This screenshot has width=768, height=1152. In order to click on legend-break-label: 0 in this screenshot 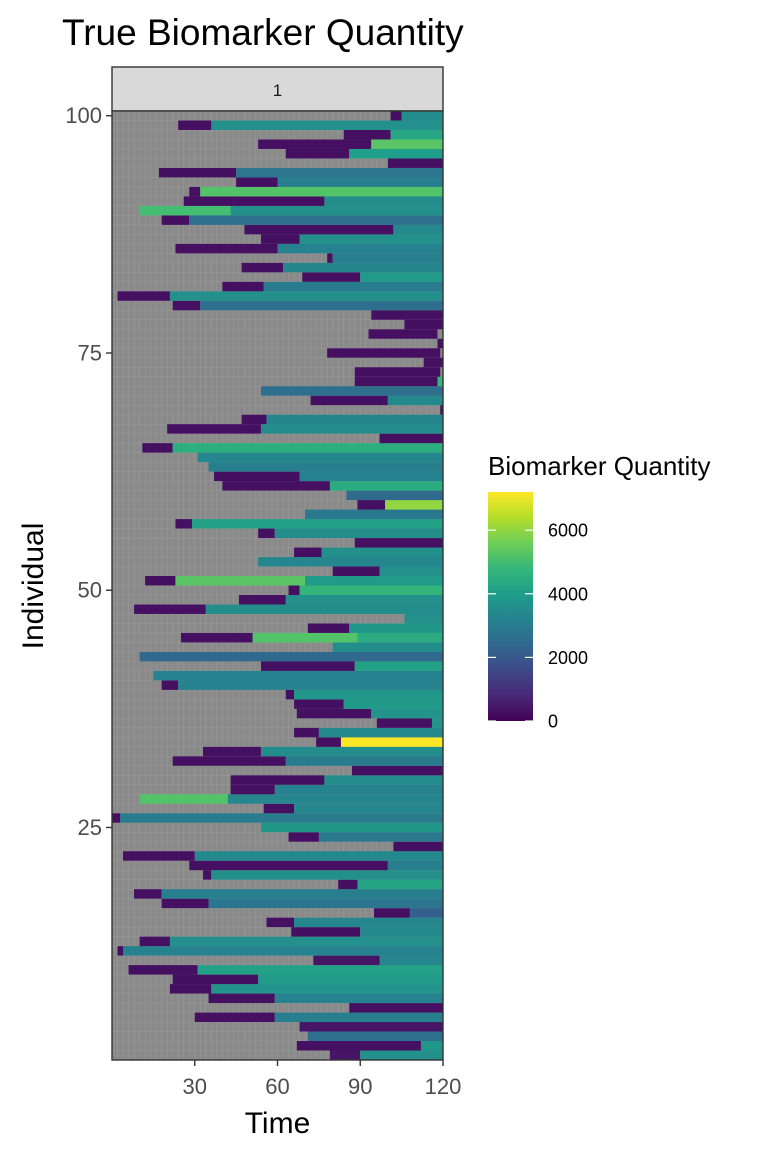, I will do `click(553, 722)`.